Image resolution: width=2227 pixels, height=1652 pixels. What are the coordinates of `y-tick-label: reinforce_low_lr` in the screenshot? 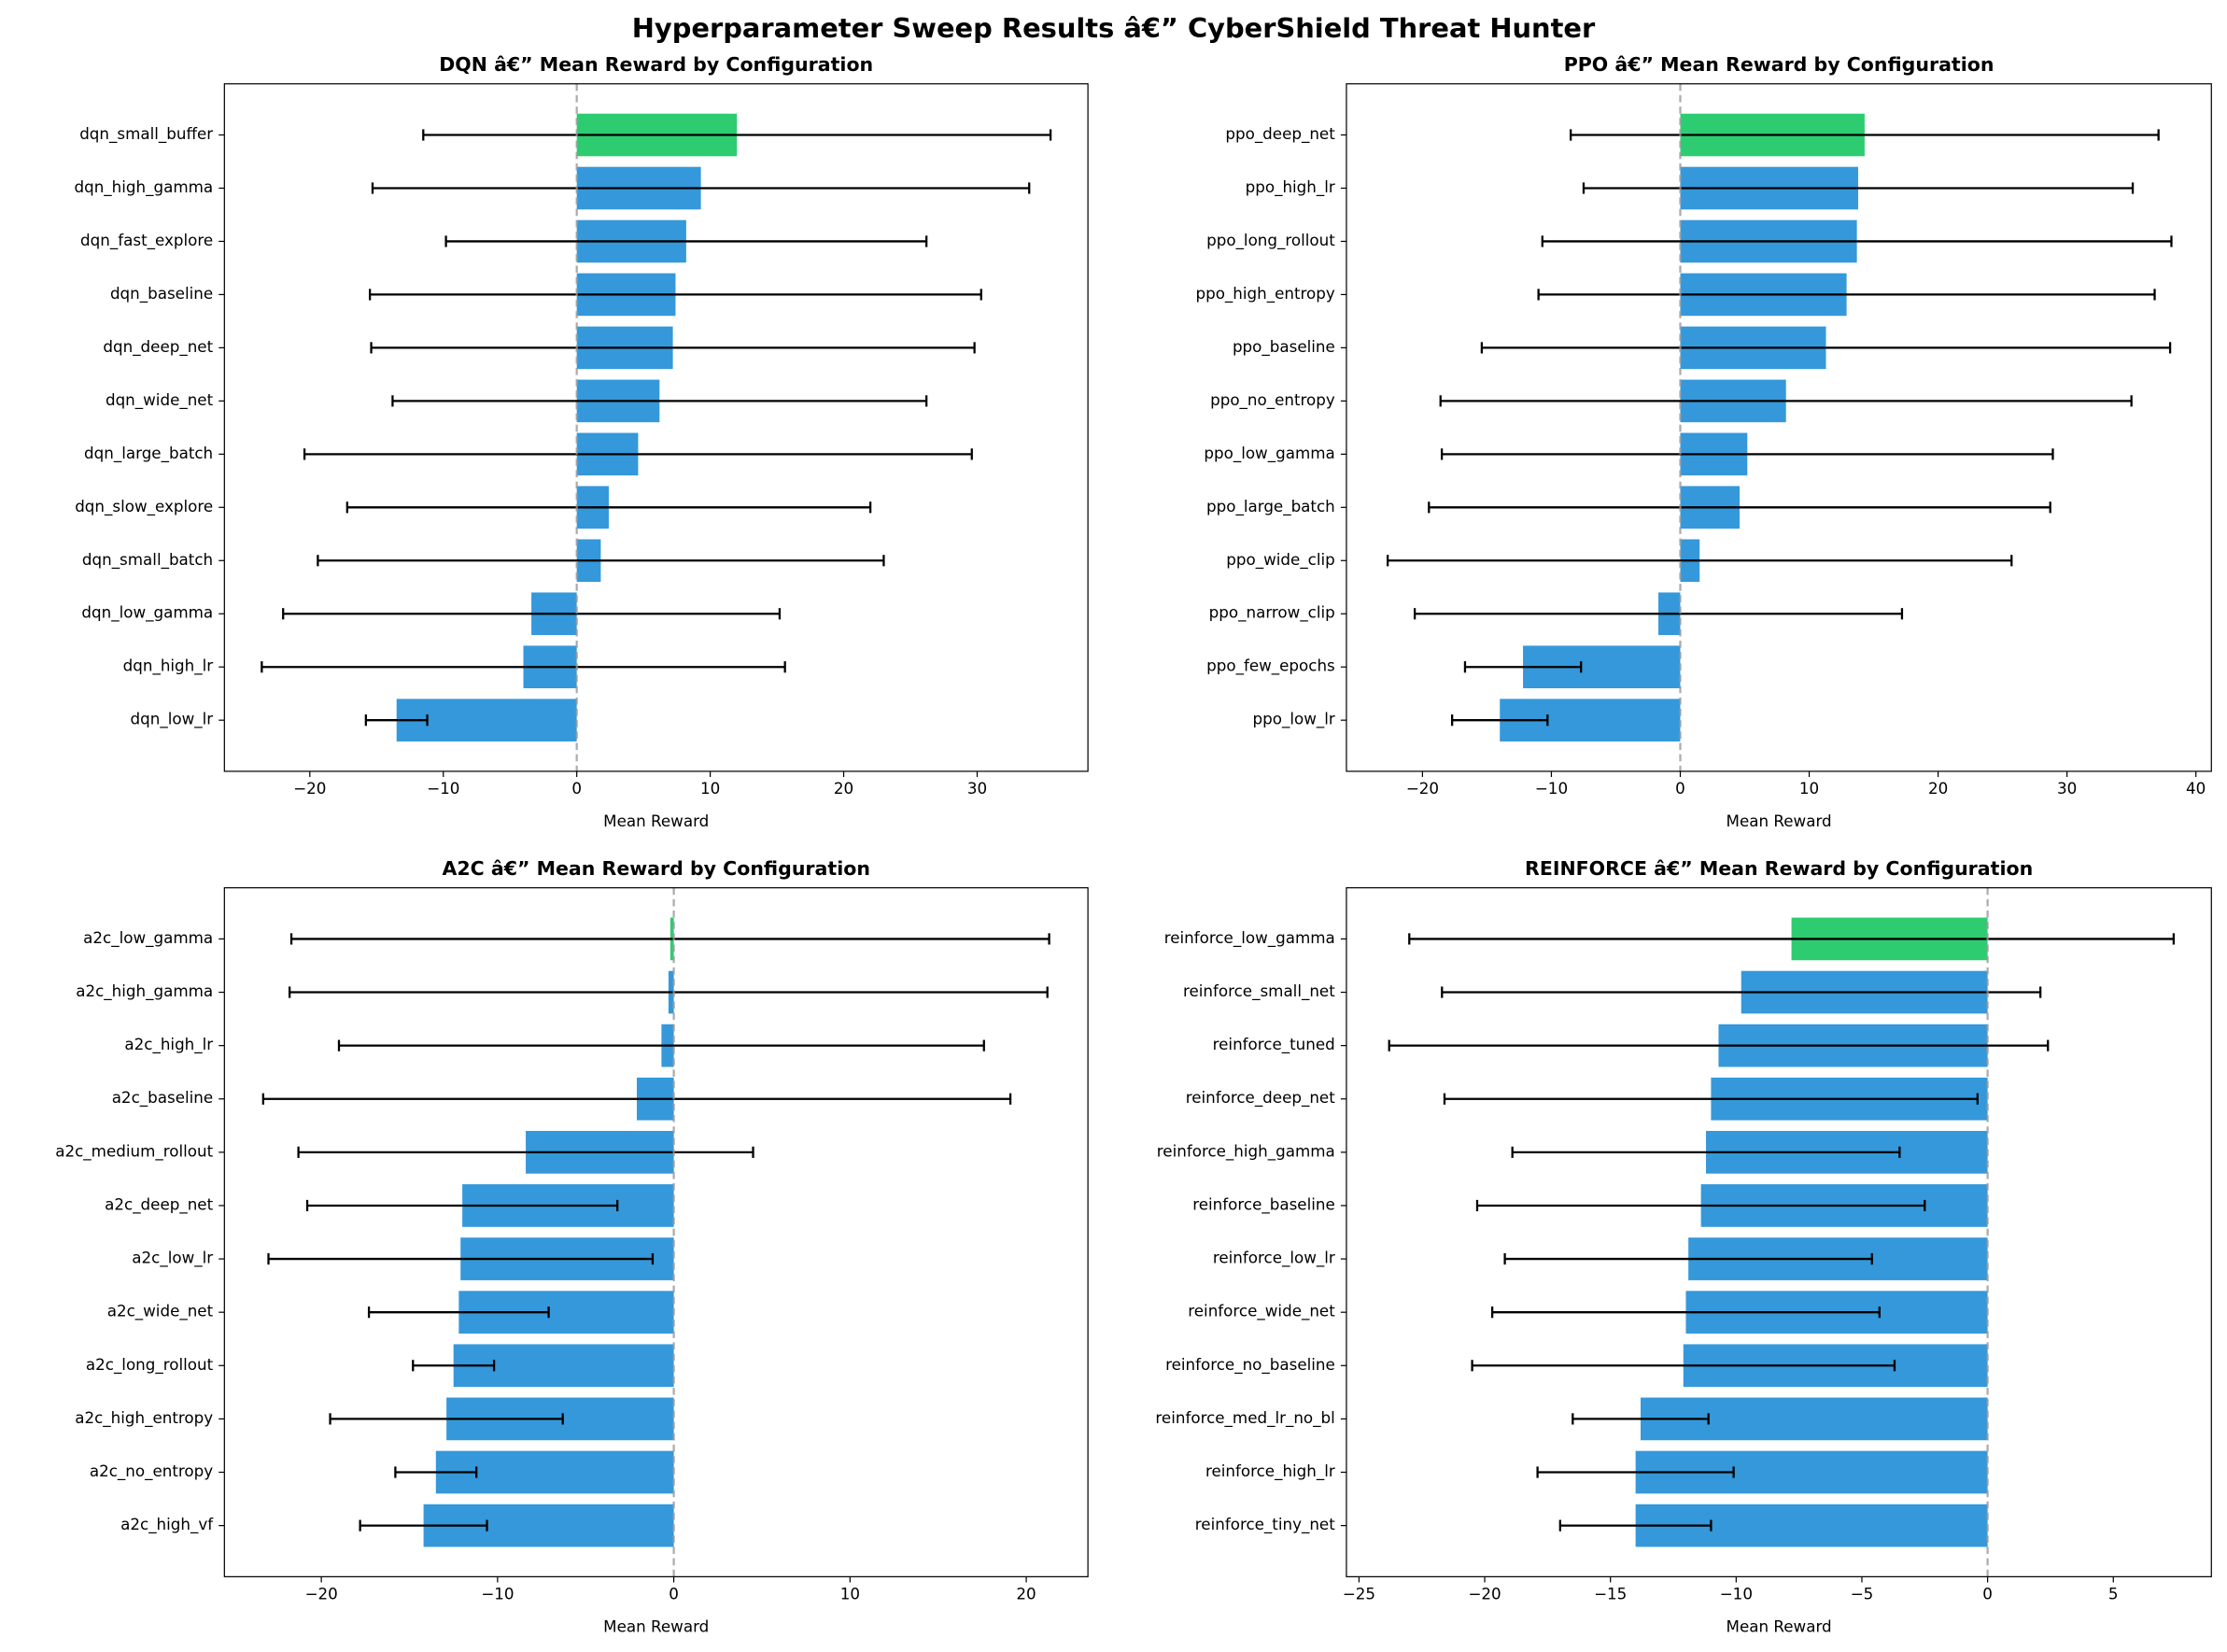 It's located at (1274, 1258).